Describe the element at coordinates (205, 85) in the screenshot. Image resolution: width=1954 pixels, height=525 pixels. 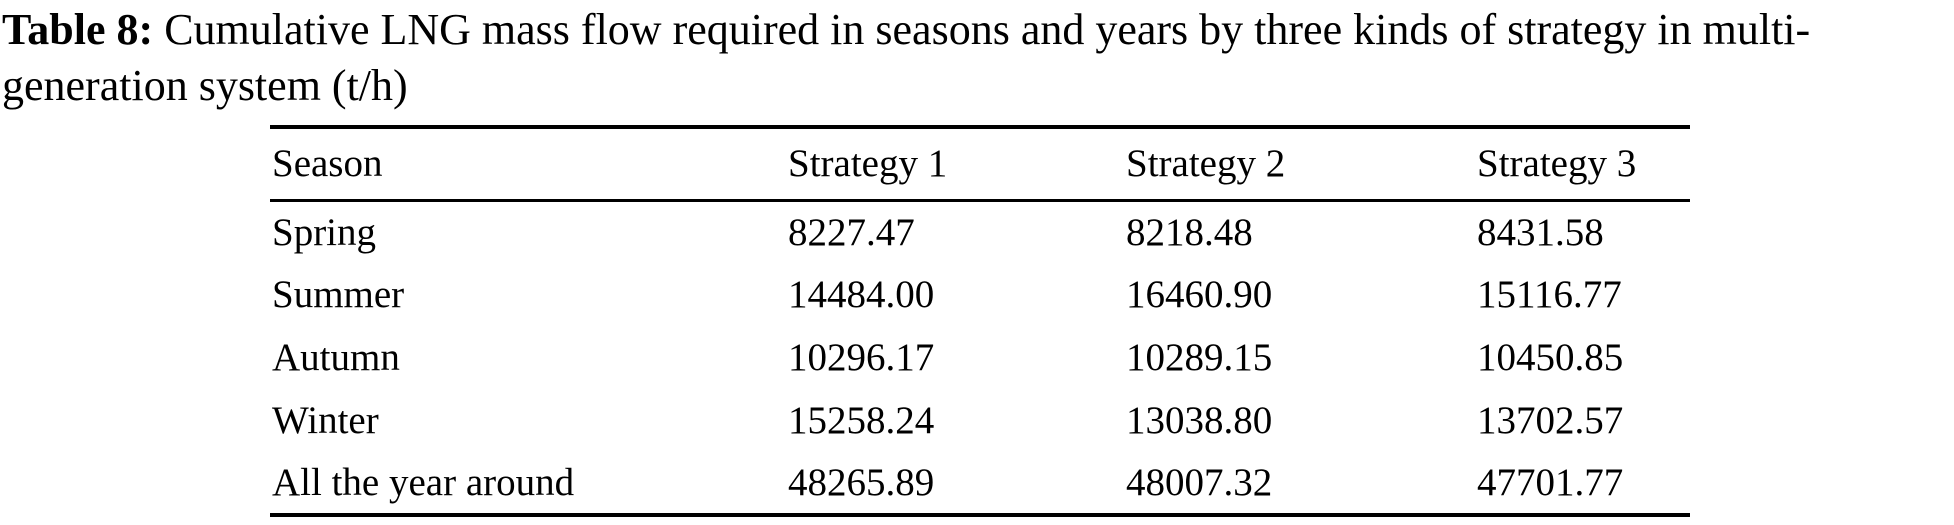
I see `caption-text-line-2: generation system (t/h)` at that location.